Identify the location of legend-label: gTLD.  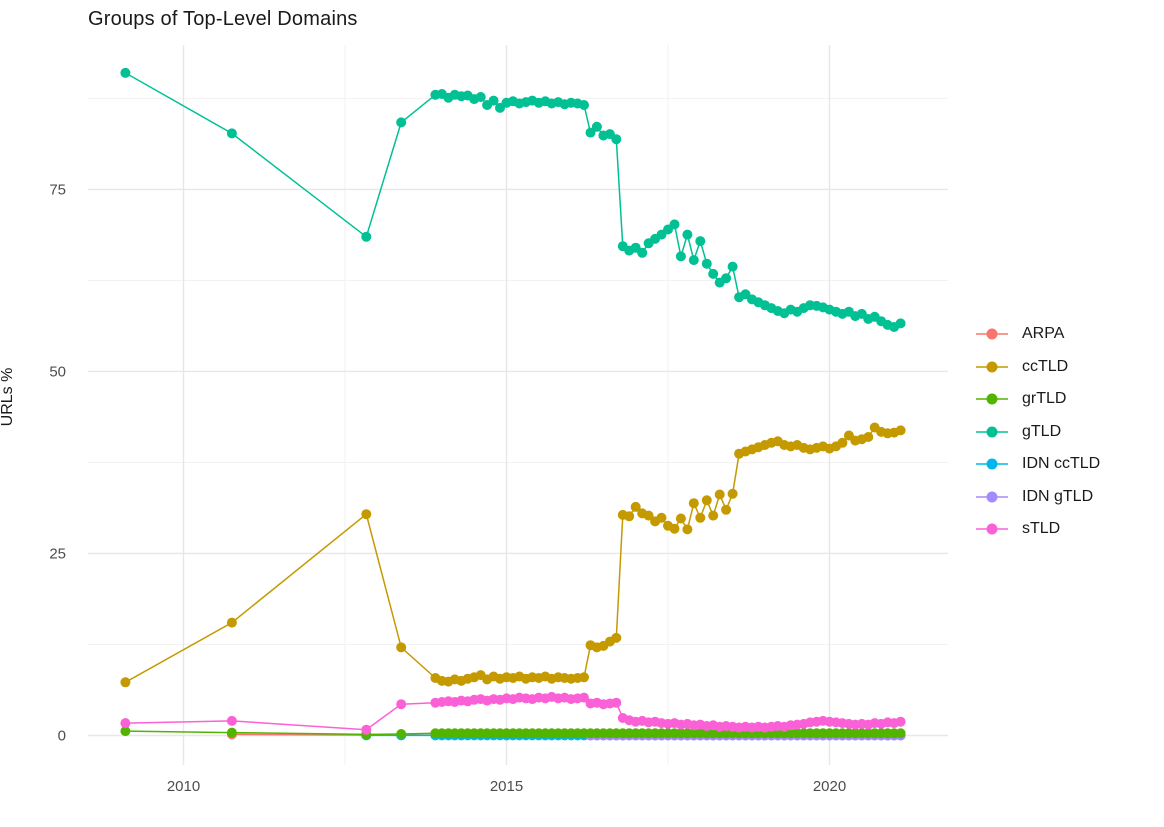
(1042, 431).